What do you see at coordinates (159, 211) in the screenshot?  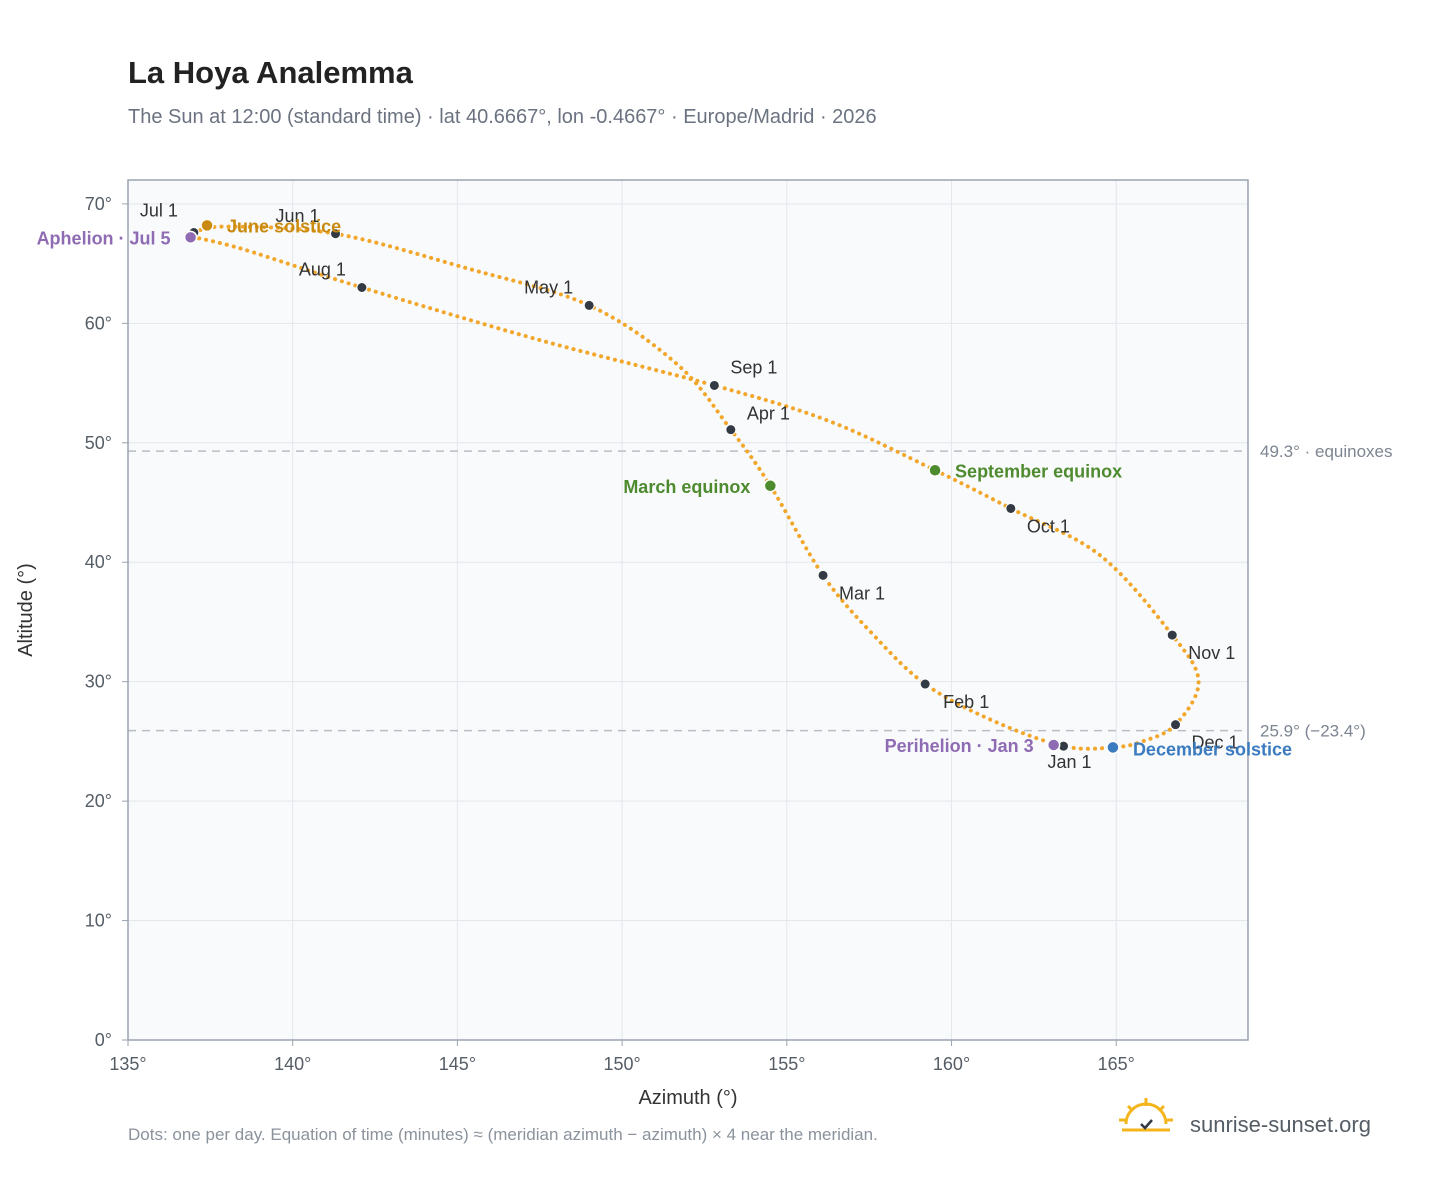 I see `month-label: Jul 1` at bounding box center [159, 211].